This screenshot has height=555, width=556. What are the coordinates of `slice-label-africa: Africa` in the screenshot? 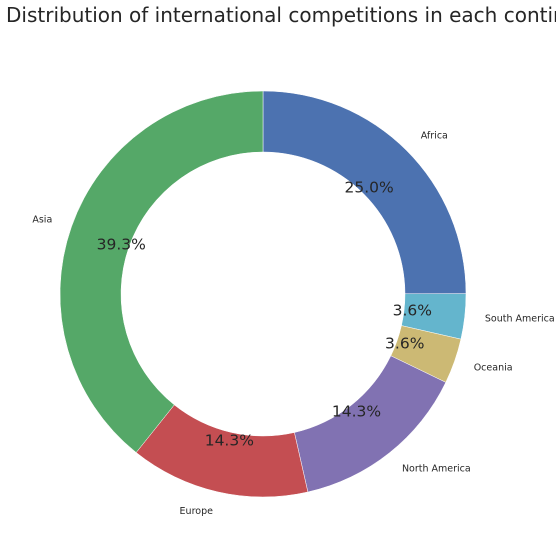 It's located at (434, 135).